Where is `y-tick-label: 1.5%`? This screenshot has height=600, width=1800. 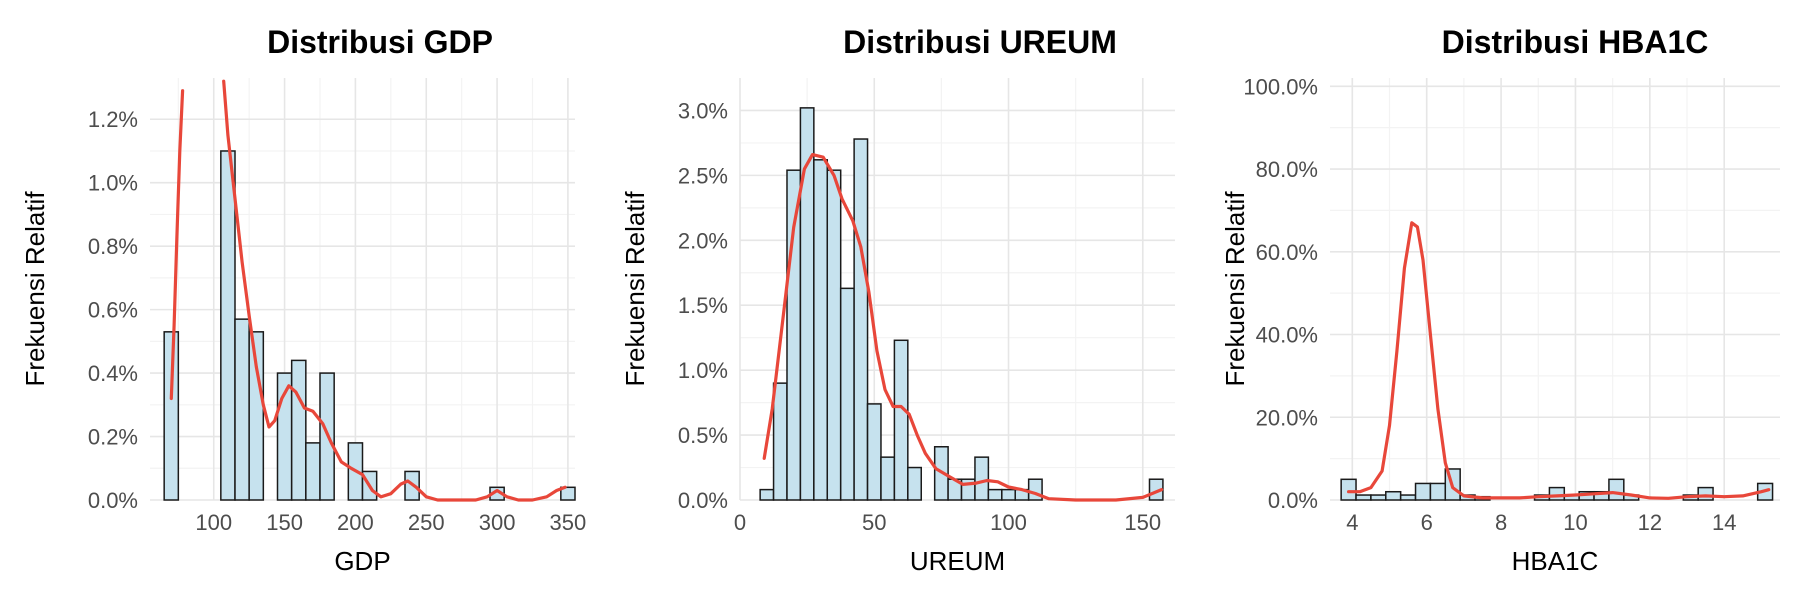 y-tick-label: 1.5% is located at coordinates (703, 305).